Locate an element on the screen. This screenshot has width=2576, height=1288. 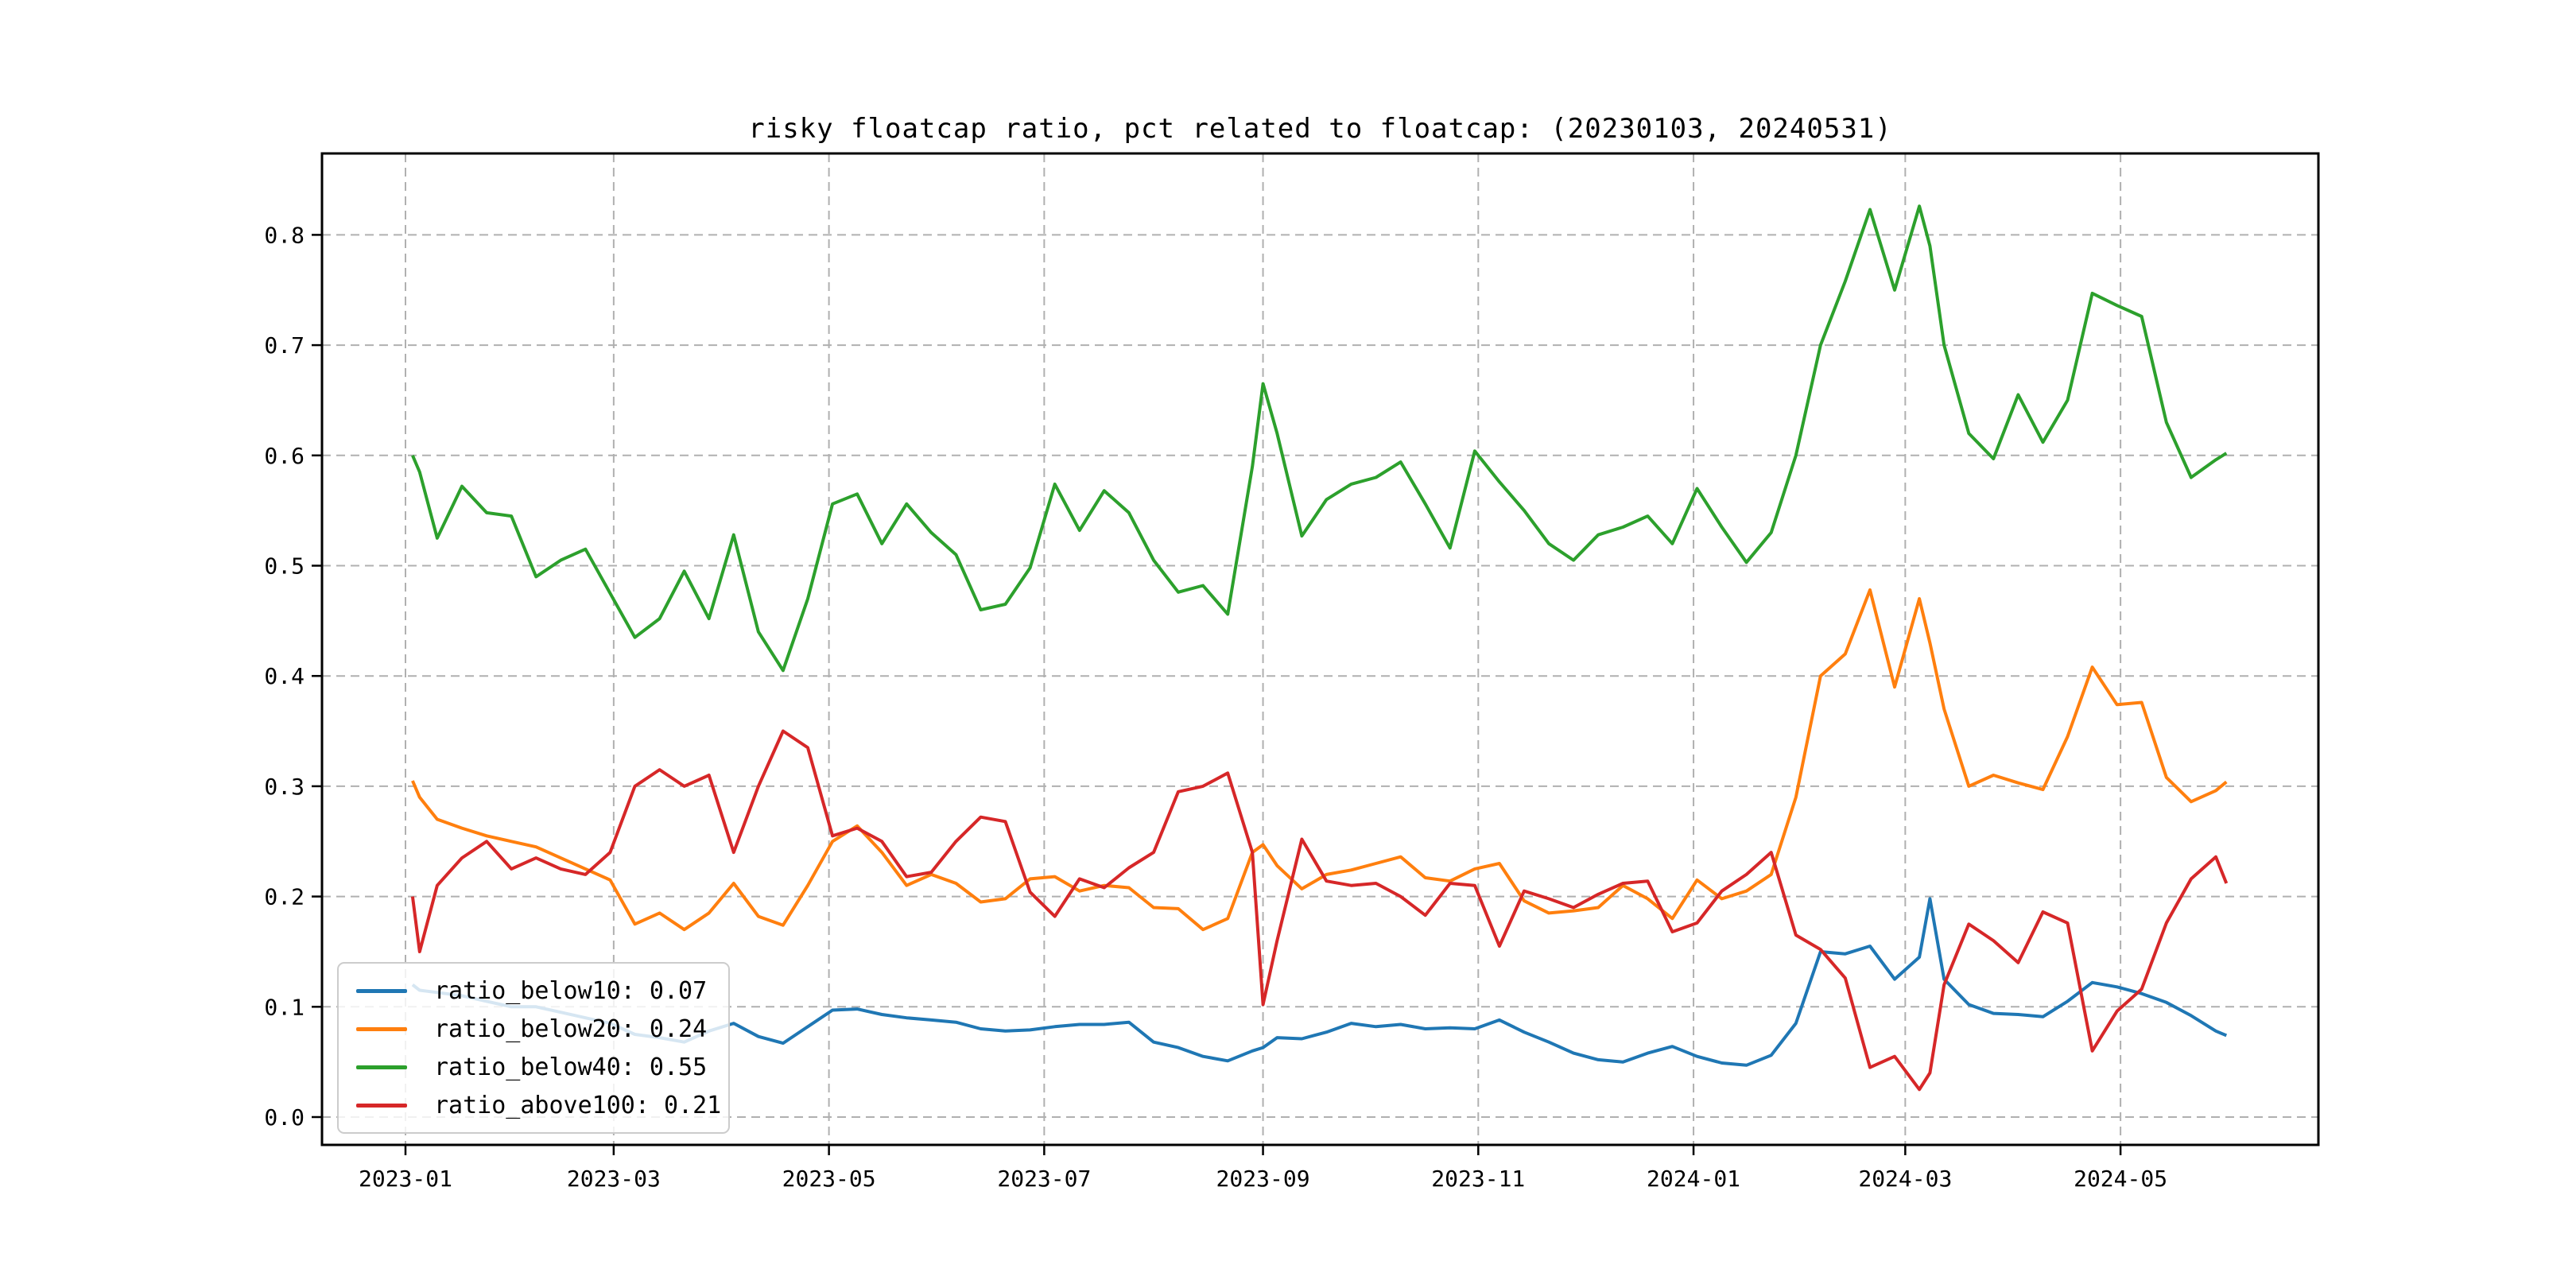
y-tick-label: 0.4 is located at coordinates (284, 676).